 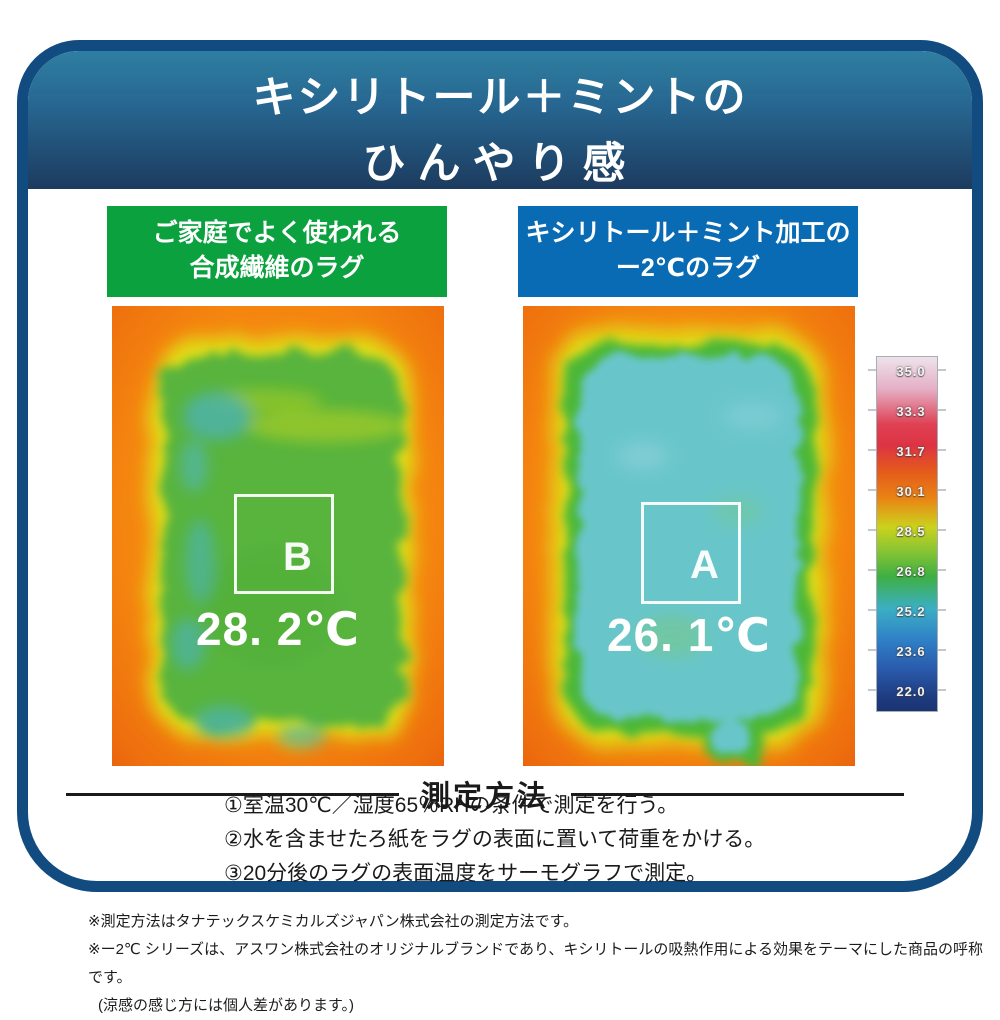 I want to click on thermal-image-left: B 28. 2℃, so click(x=278, y=536).